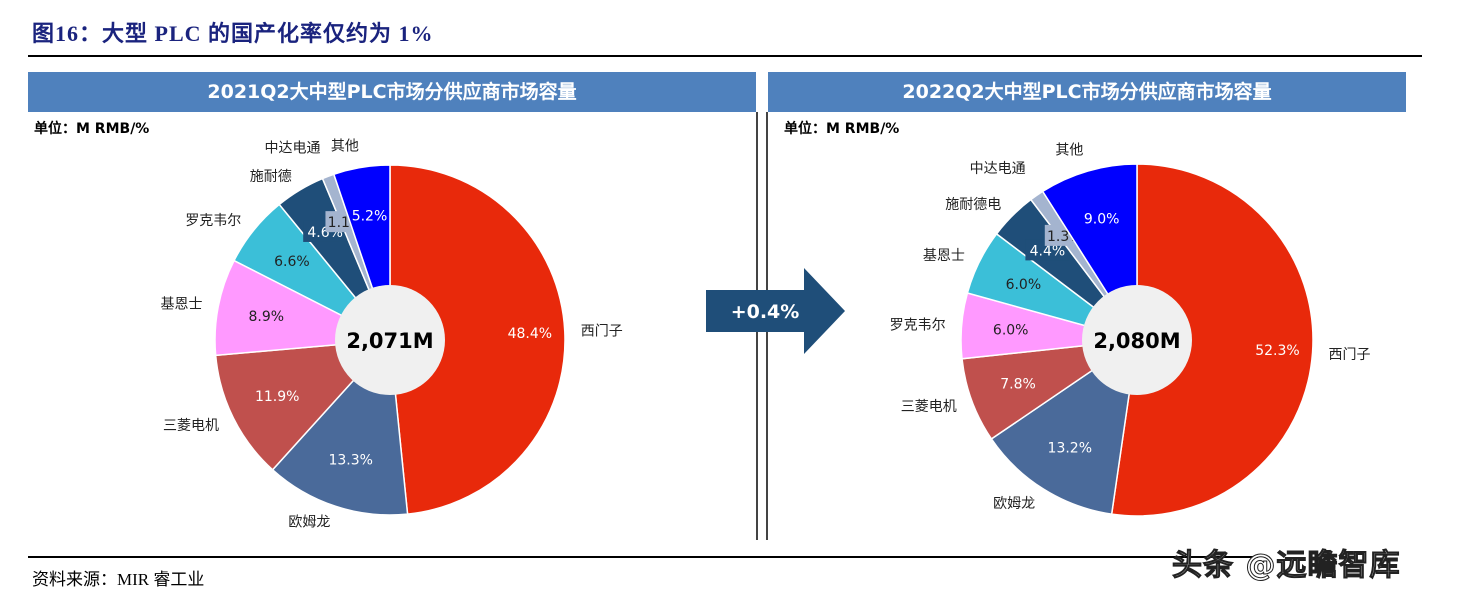  What do you see at coordinates (973, 205) in the screenshot?
I see `category-label: 施耐德电` at bounding box center [973, 205].